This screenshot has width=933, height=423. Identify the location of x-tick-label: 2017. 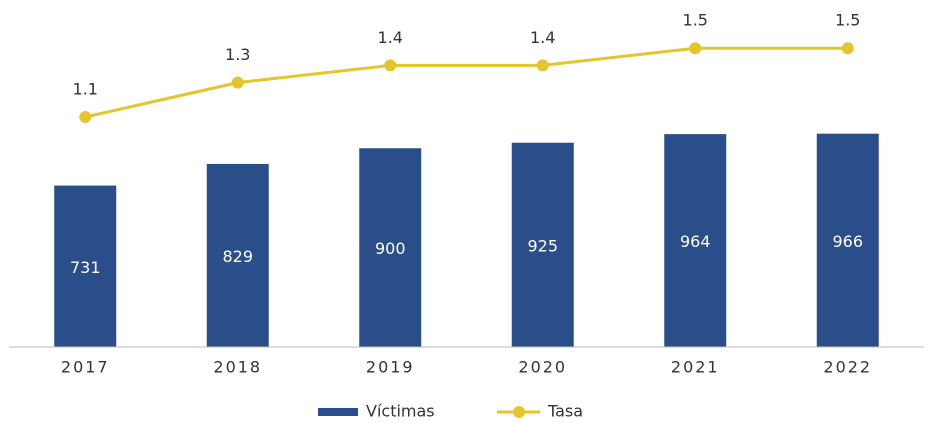
(85, 367).